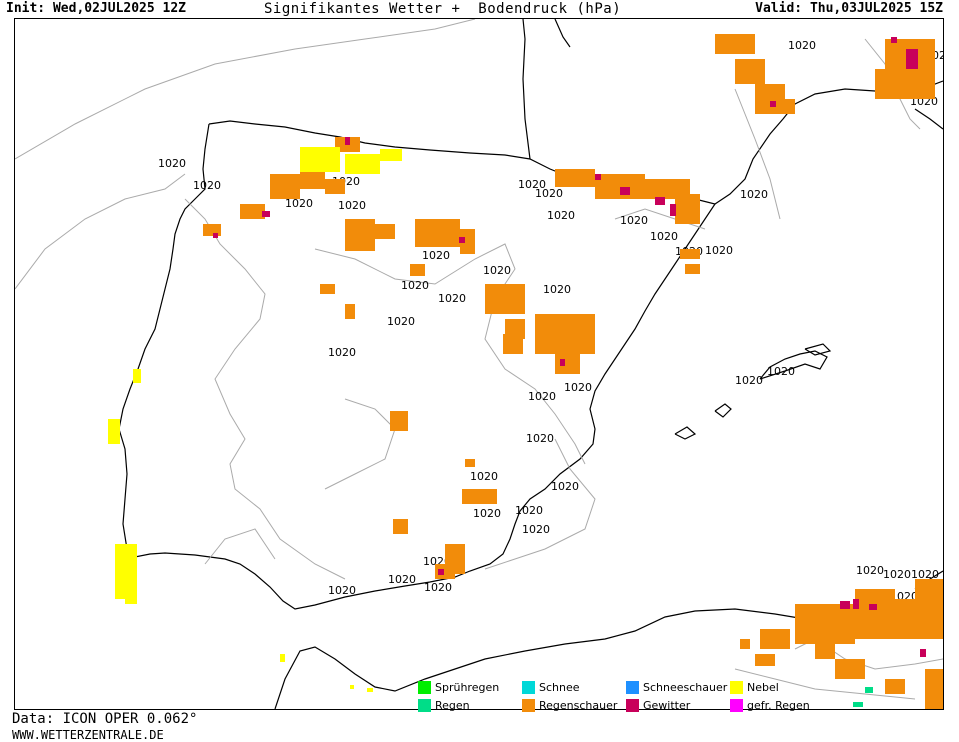 The width and height of the screenshot is (959, 742). I want to click on legend-label: Schnee, so click(559, 687).